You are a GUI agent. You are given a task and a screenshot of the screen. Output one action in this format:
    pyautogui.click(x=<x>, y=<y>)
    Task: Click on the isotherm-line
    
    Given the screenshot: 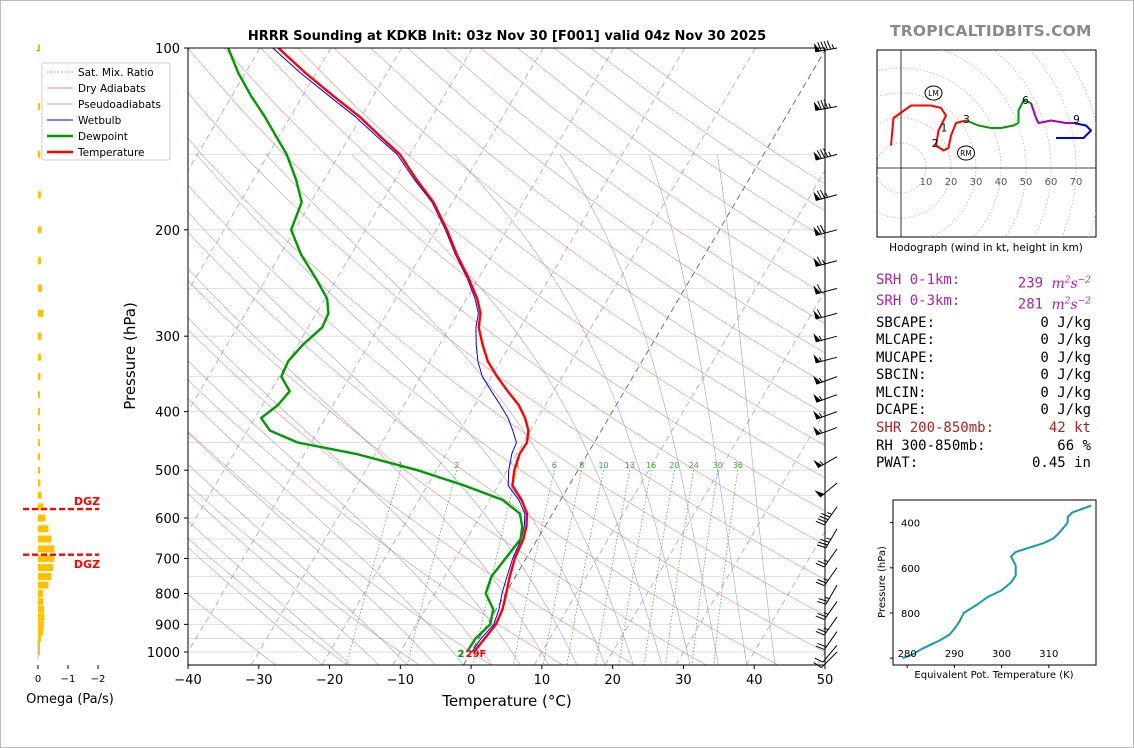 What is the action you would take?
    pyautogui.click(x=750, y=537)
    